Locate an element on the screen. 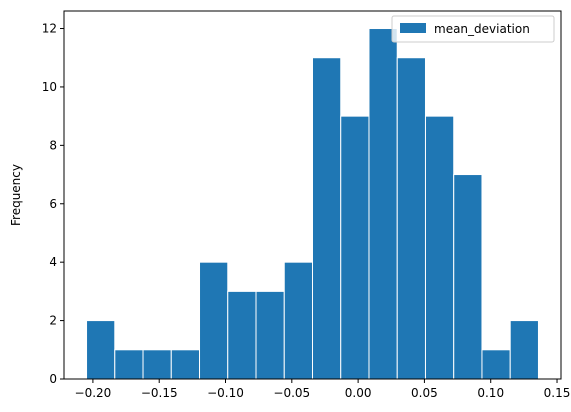 This screenshot has height=412, width=571. x-tick-label: 0.00 is located at coordinates (358, 393).